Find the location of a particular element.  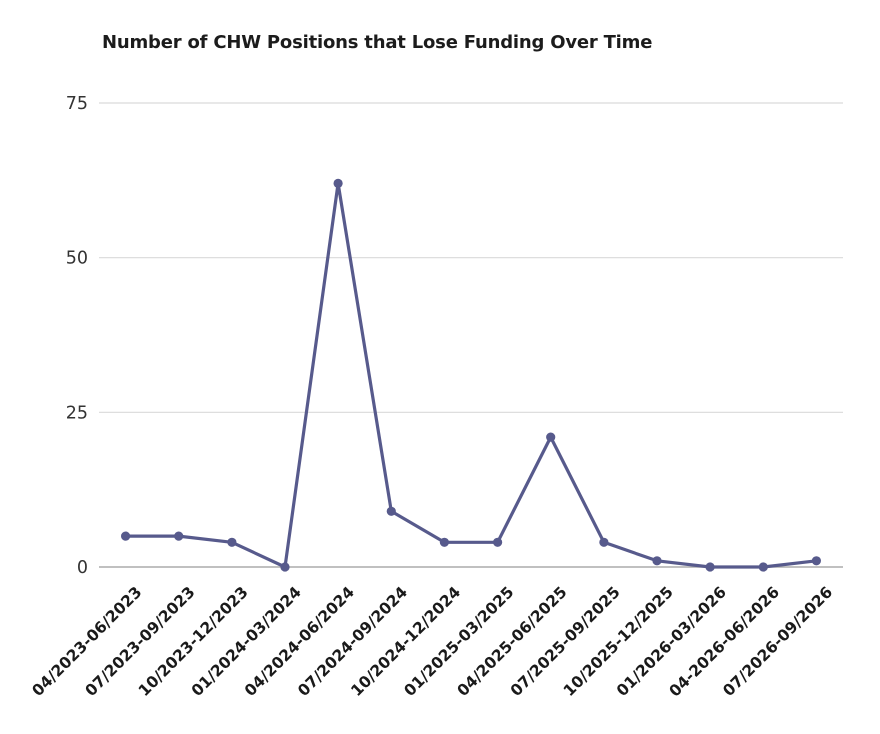

data-point-04/2025-06/2025 is located at coordinates (551, 437).